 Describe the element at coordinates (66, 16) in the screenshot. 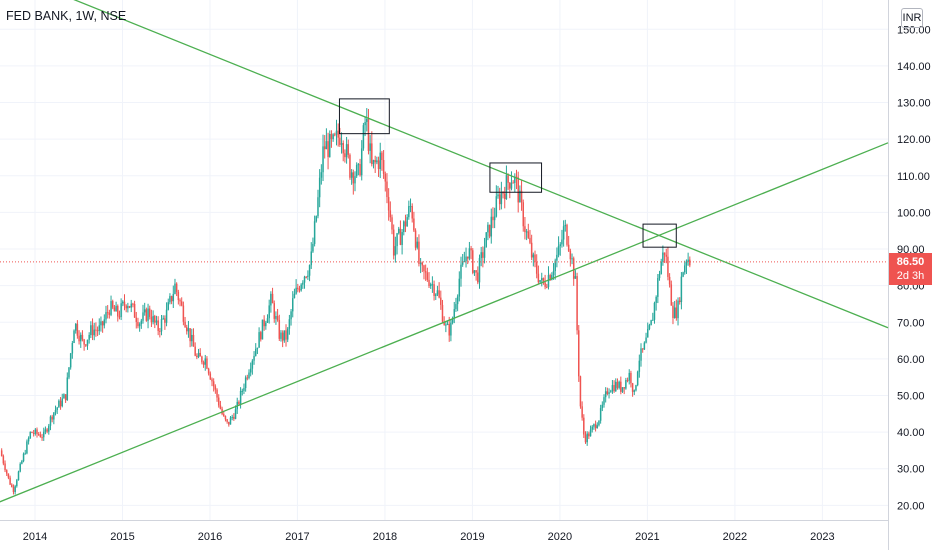

I see `symbol-title: FED BANK, 1W, NSE` at that location.